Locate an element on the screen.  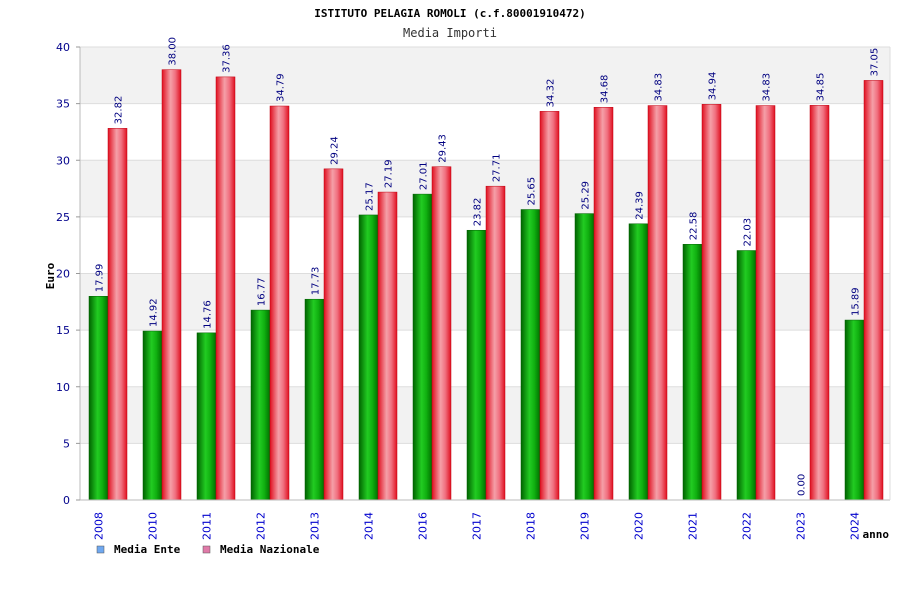
bar-media-ente-2012 is located at coordinates (260, 405).